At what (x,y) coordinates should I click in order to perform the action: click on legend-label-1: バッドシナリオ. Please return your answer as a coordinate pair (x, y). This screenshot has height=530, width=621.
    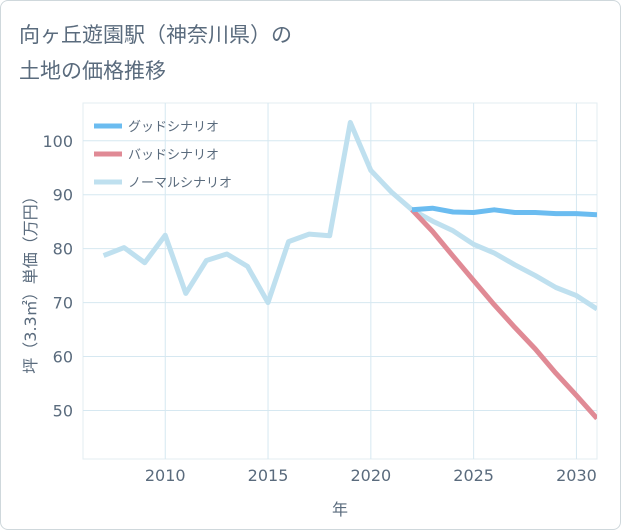
    Looking at the image, I should click on (173, 155).